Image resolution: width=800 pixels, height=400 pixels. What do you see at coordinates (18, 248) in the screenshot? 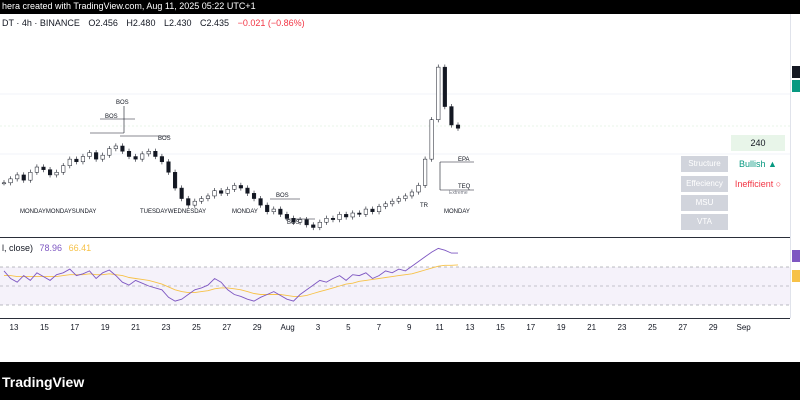
I see `rsi-label: l, close)` at bounding box center [18, 248].